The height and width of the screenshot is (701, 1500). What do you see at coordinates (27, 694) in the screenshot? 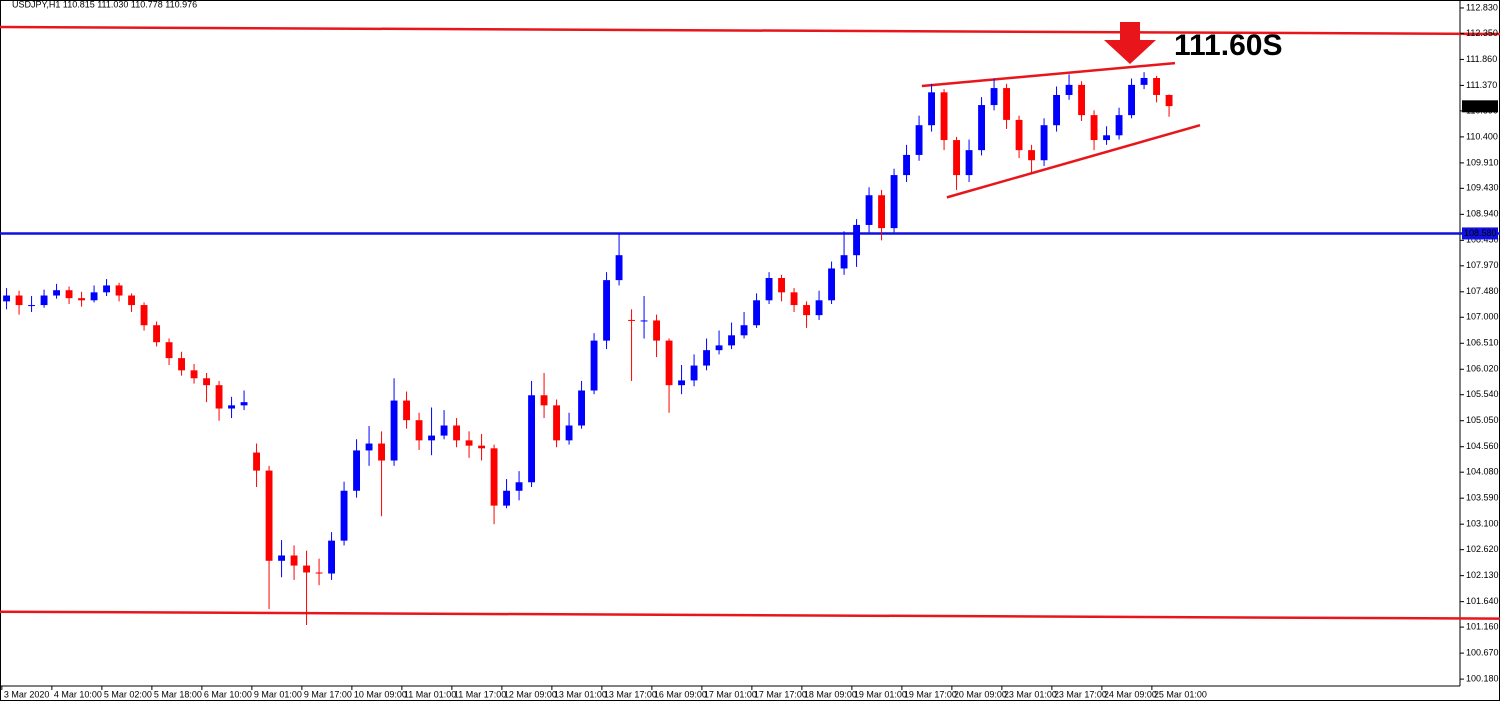
I see `x-tick-label: 3 Mar 2020` at bounding box center [27, 694].